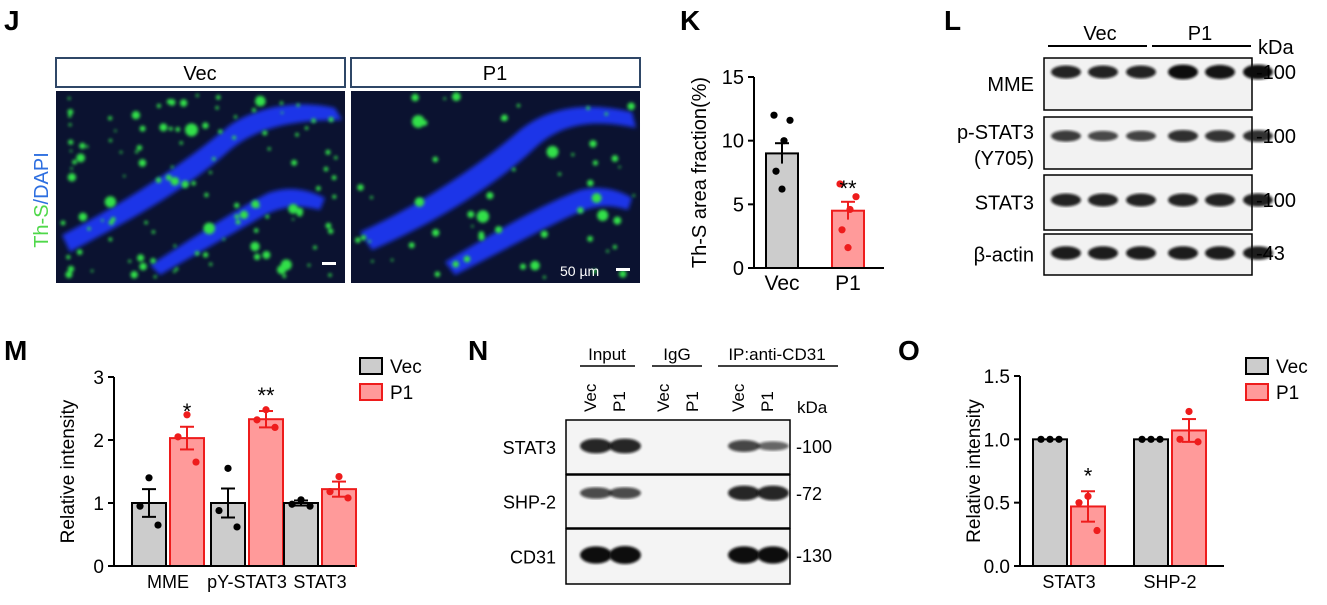 This screenshot has height=605, width=1327. Describe the element at coordinates (997, 440) in the screenshot. I see `y-tick-label: 1.0` at that location.